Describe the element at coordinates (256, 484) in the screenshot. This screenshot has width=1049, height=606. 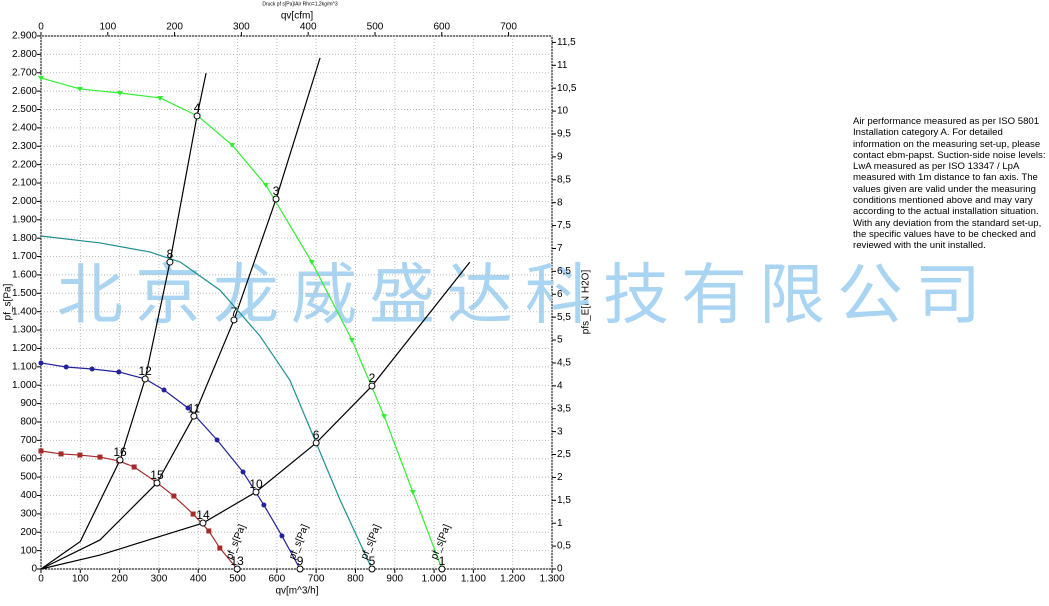
I see `operating-point-label: 10` at that location.